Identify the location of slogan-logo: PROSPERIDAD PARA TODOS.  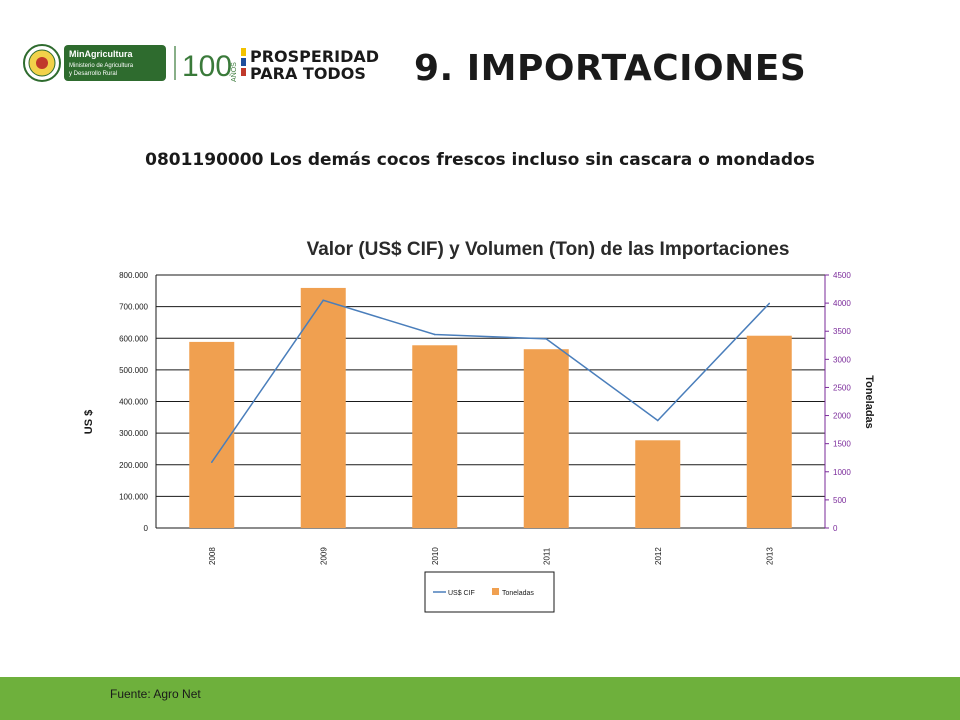
(310, 65).